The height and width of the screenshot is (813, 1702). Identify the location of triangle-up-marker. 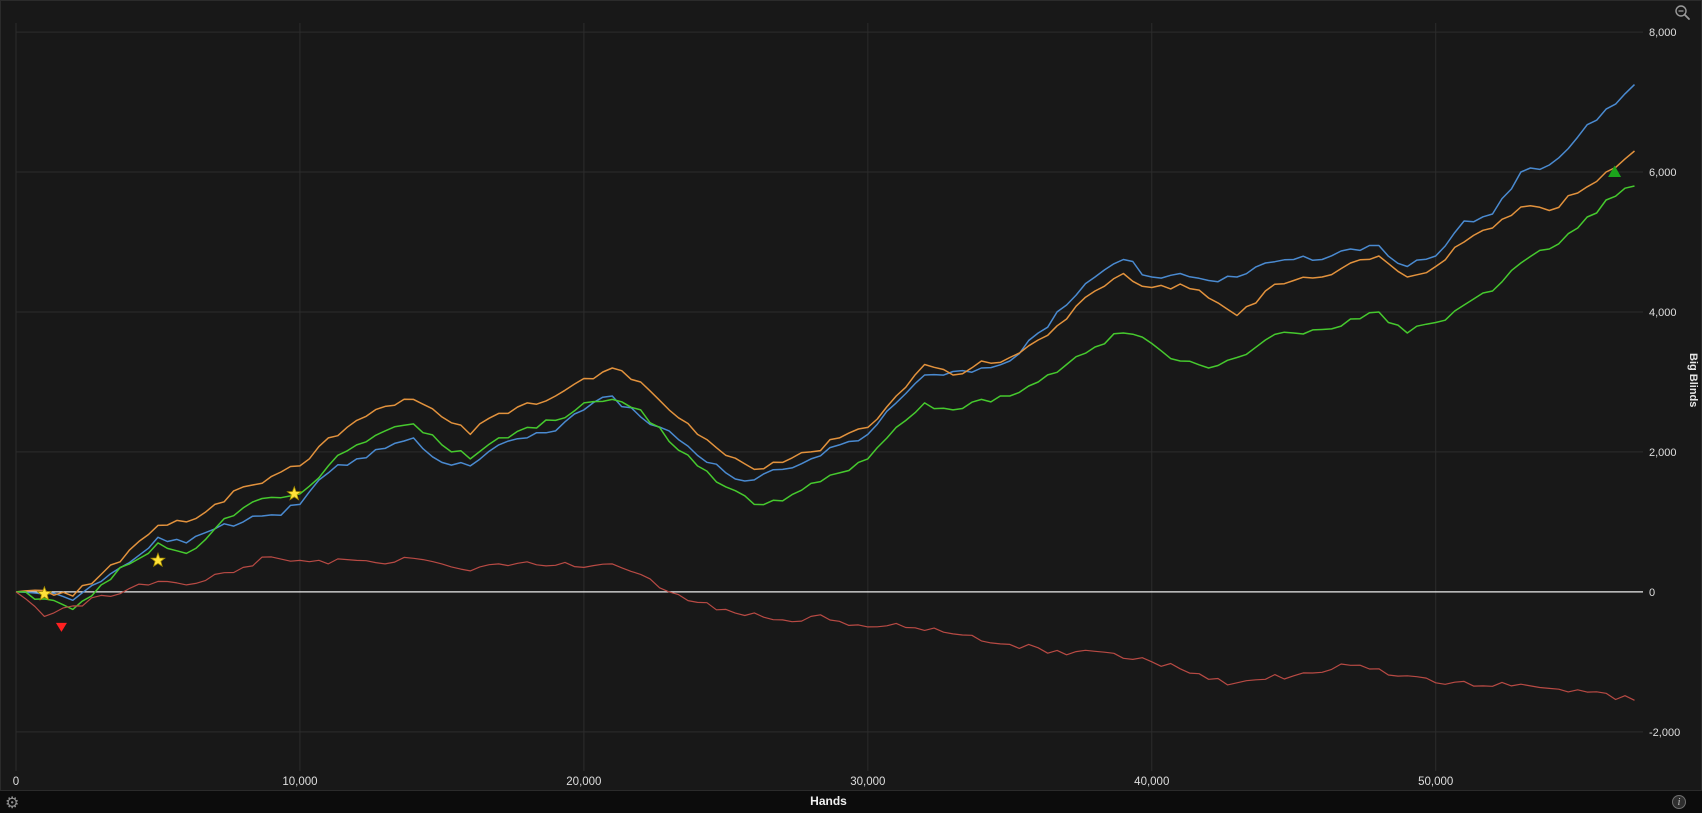
(1615, 171).